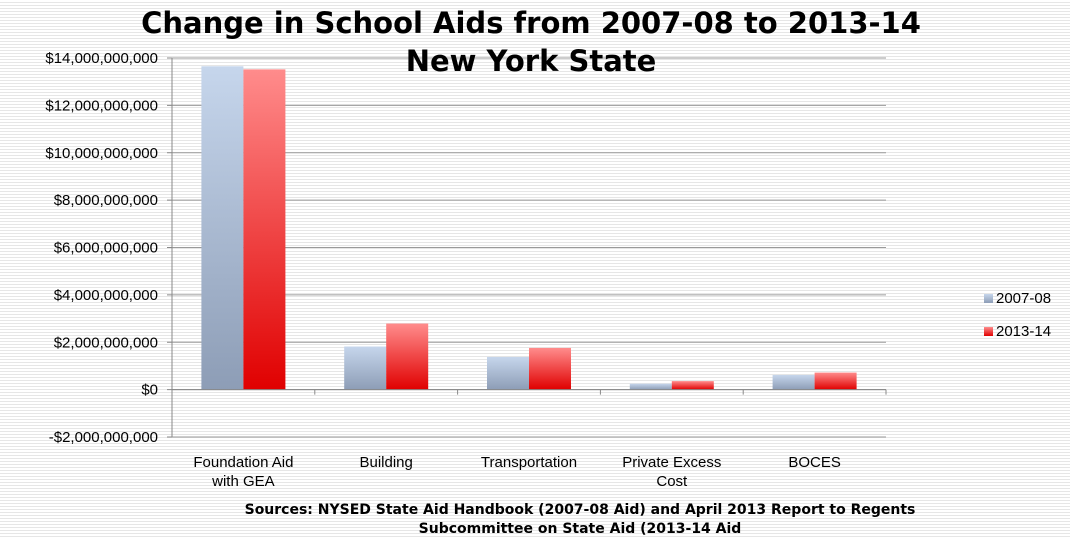 This screenshot has height=539, width=1070. I want to click on y-tick-label: $0, so click(149, 390).